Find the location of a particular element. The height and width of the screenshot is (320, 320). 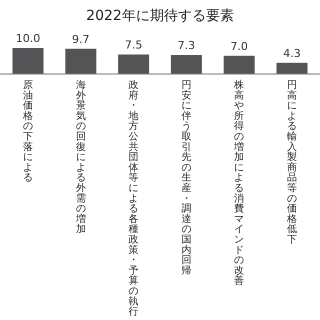

category-label: 株高や所得の増加による消費マインドの改善 is located at coordinates (239, 183).